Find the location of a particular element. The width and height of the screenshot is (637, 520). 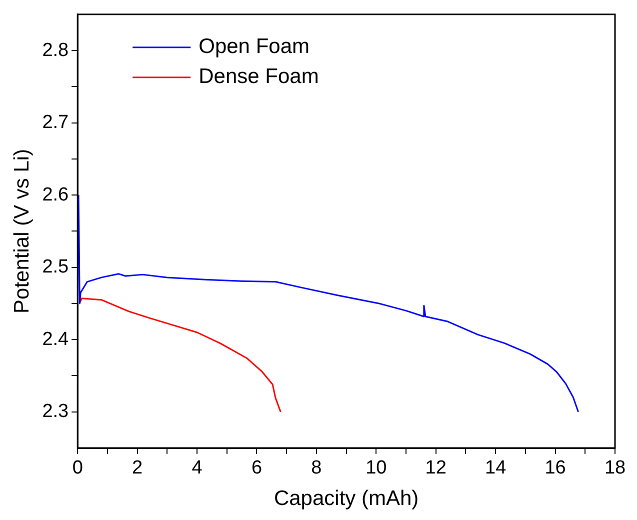

y-tick-label: 2.6 is located at coordinates (55, 195).